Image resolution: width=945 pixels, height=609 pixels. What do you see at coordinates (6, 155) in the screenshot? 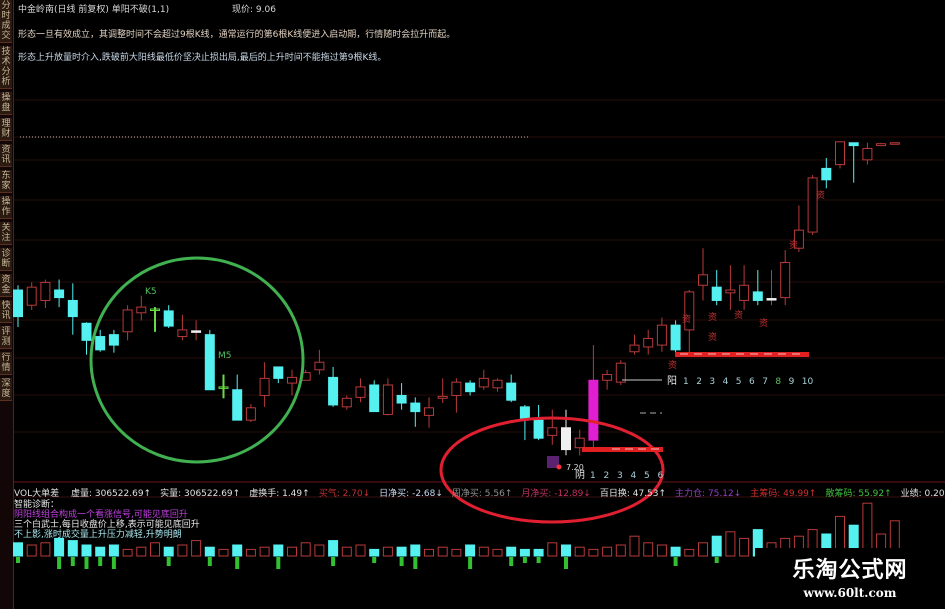
I see `sidebar-tab: 资讯` at bounding box center [6, 155].